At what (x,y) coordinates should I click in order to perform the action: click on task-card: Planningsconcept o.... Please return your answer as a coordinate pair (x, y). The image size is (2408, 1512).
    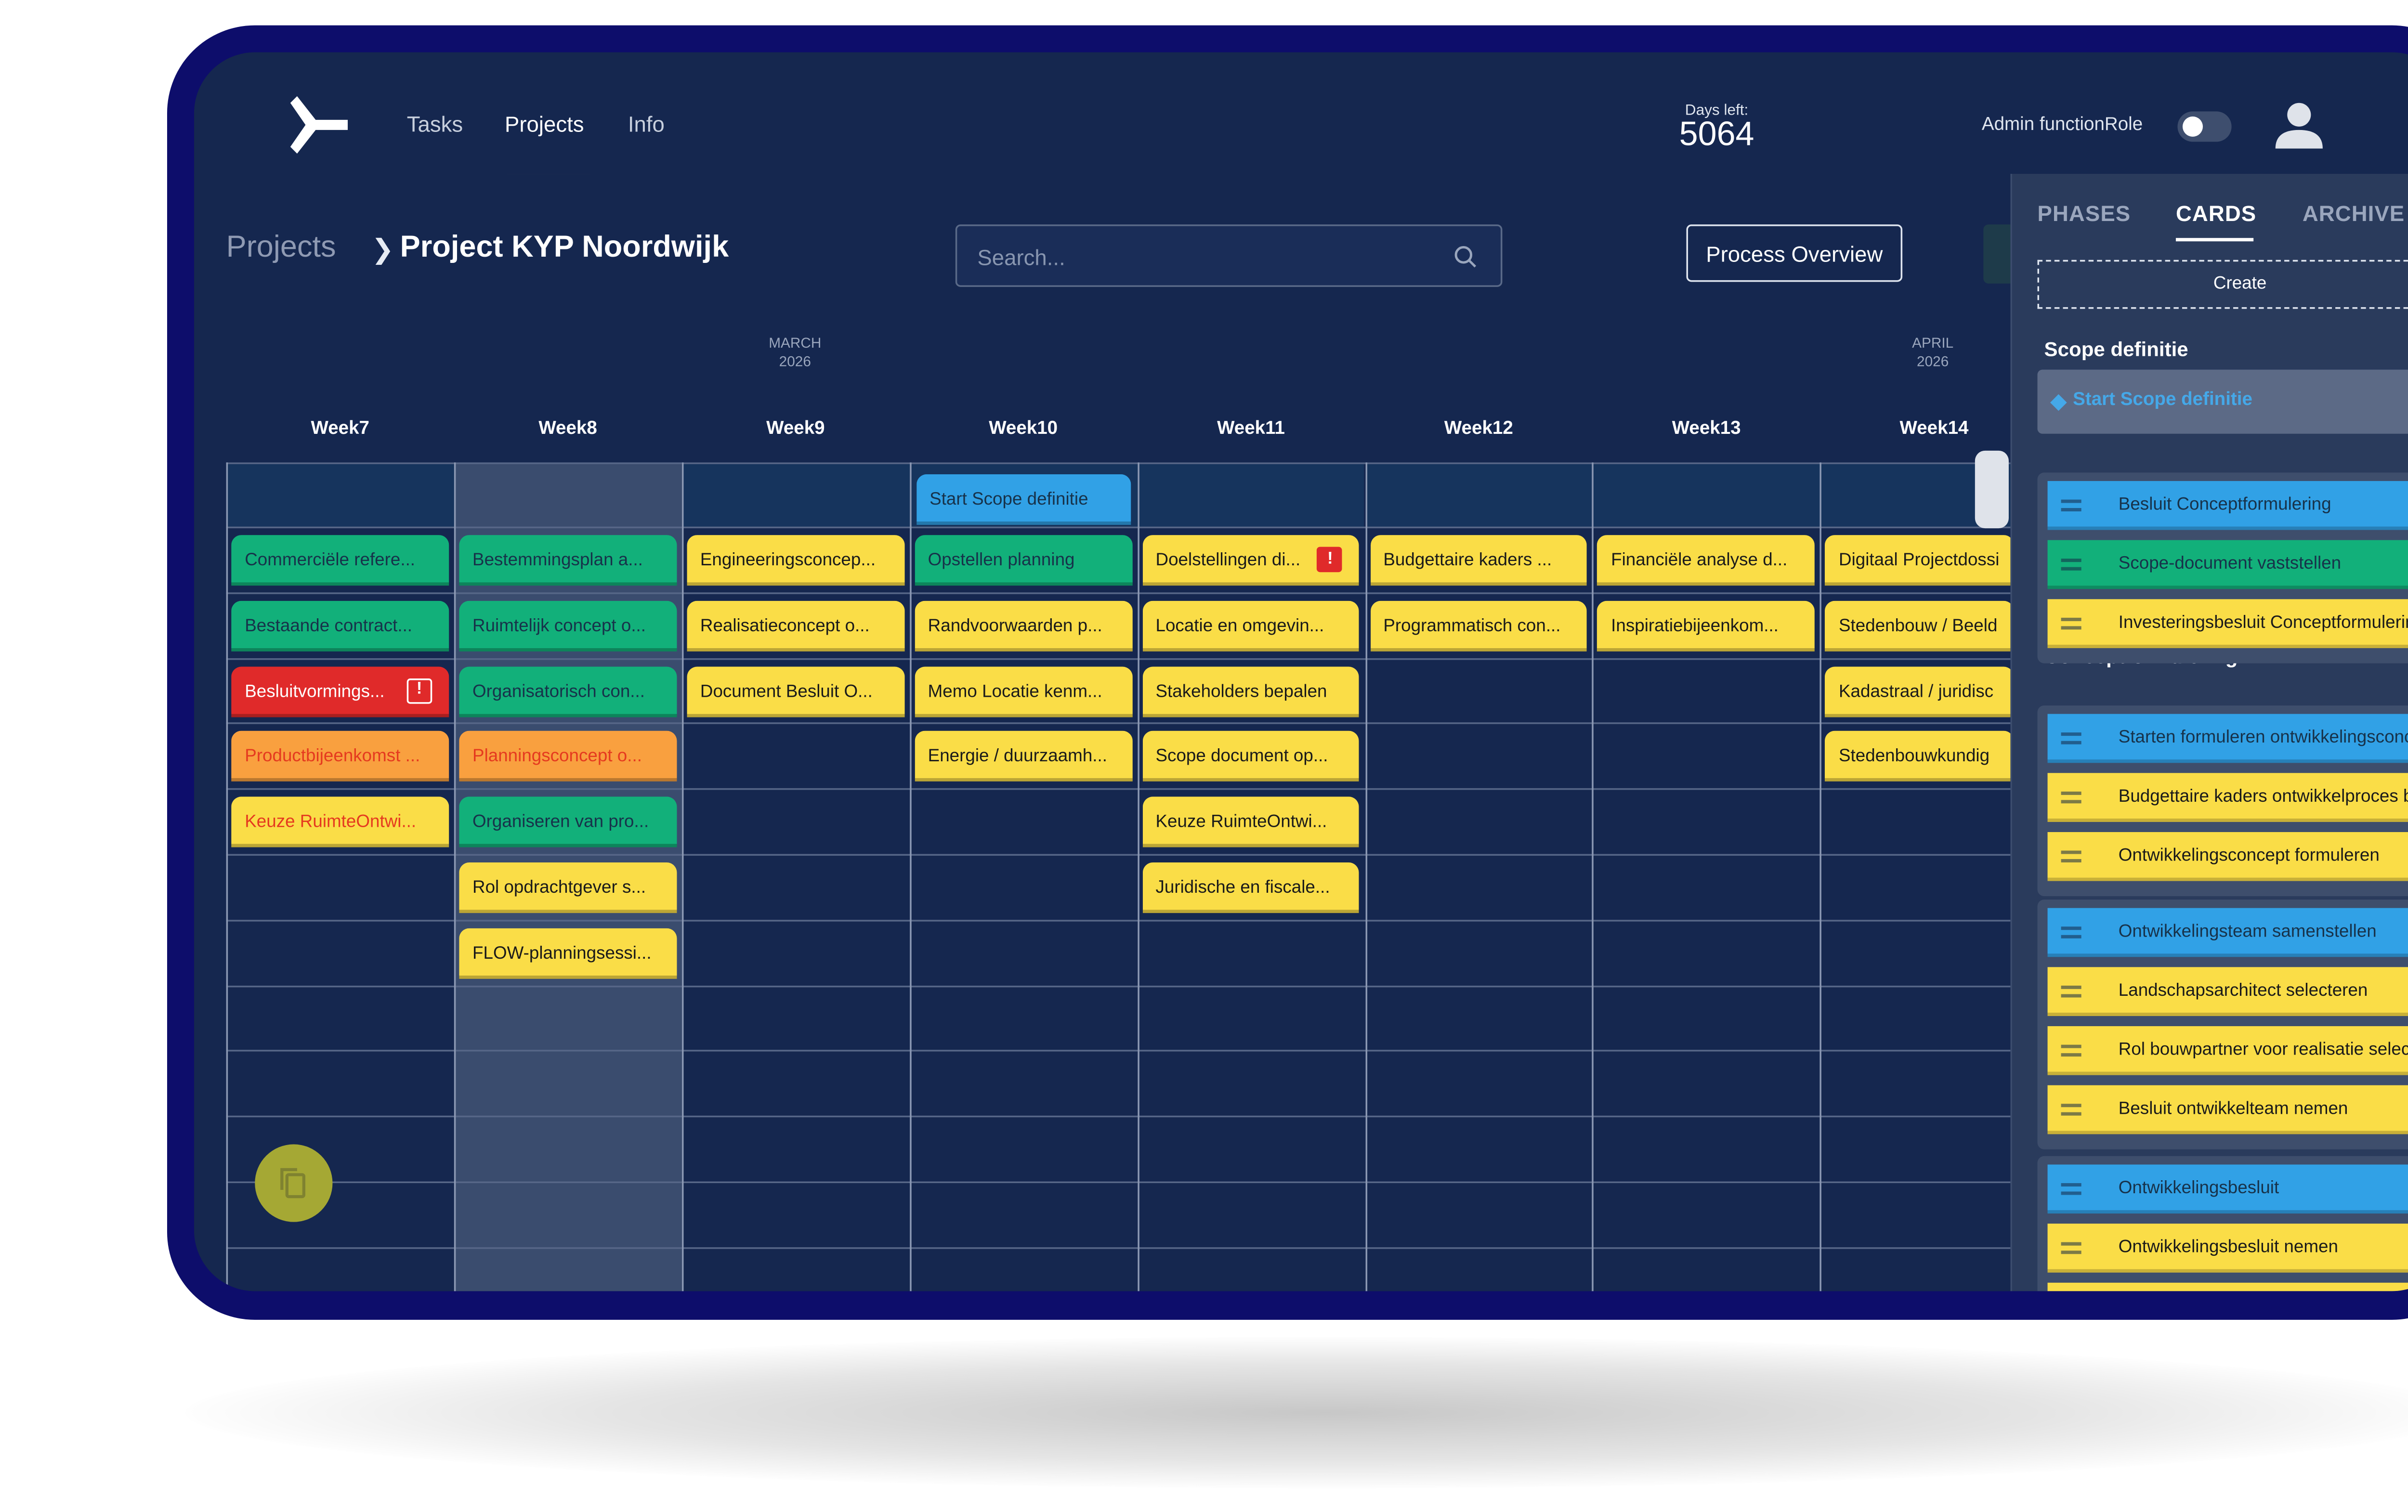
    Looking at the image, I should click on (567, 757).